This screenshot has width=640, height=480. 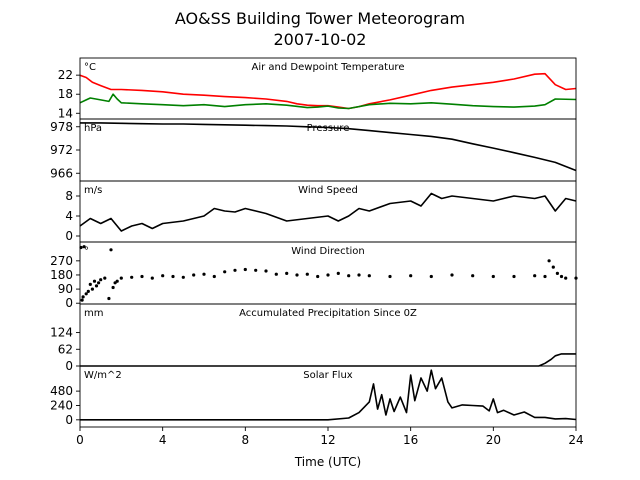 I want to click on y-tick-label: 978, so click(x=61, y=127).